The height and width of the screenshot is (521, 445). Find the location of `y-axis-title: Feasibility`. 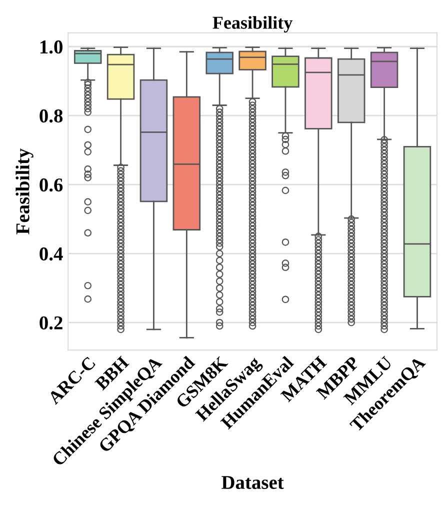

y-axis-title: Feasibility is located at coordinates (25, 191).